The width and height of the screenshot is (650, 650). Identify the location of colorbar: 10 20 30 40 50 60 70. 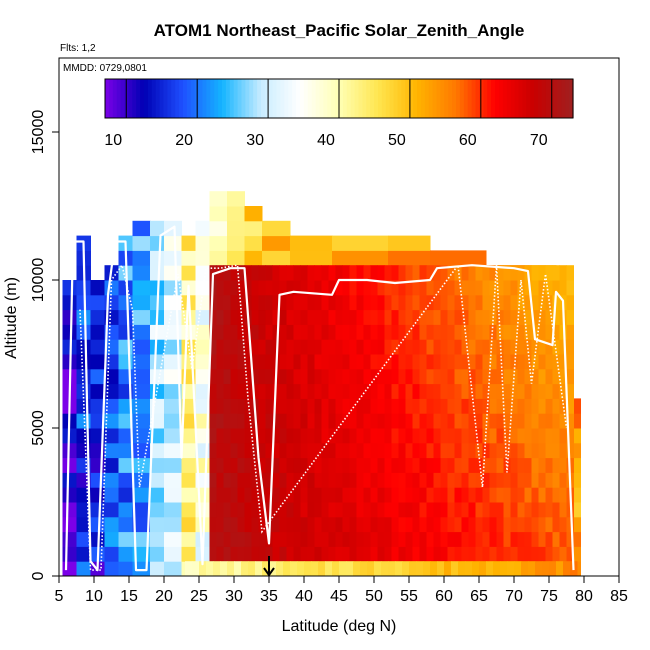
(339, 113).